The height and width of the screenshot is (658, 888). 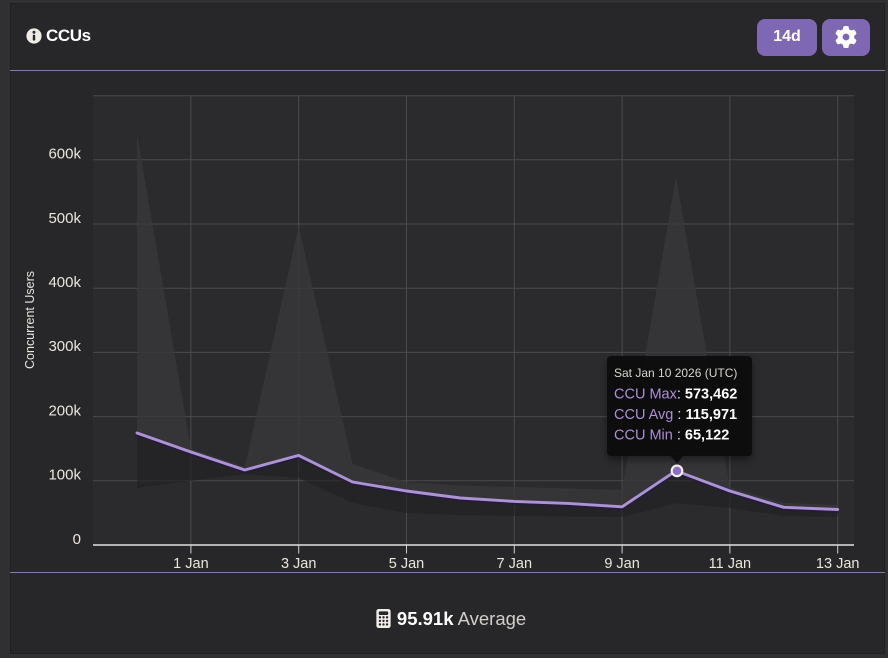 What do you see at coordinates (675, 395) in the screenshot?
I see `svg-text: CCU Max: 573,462` at bounding box center [675, 395].